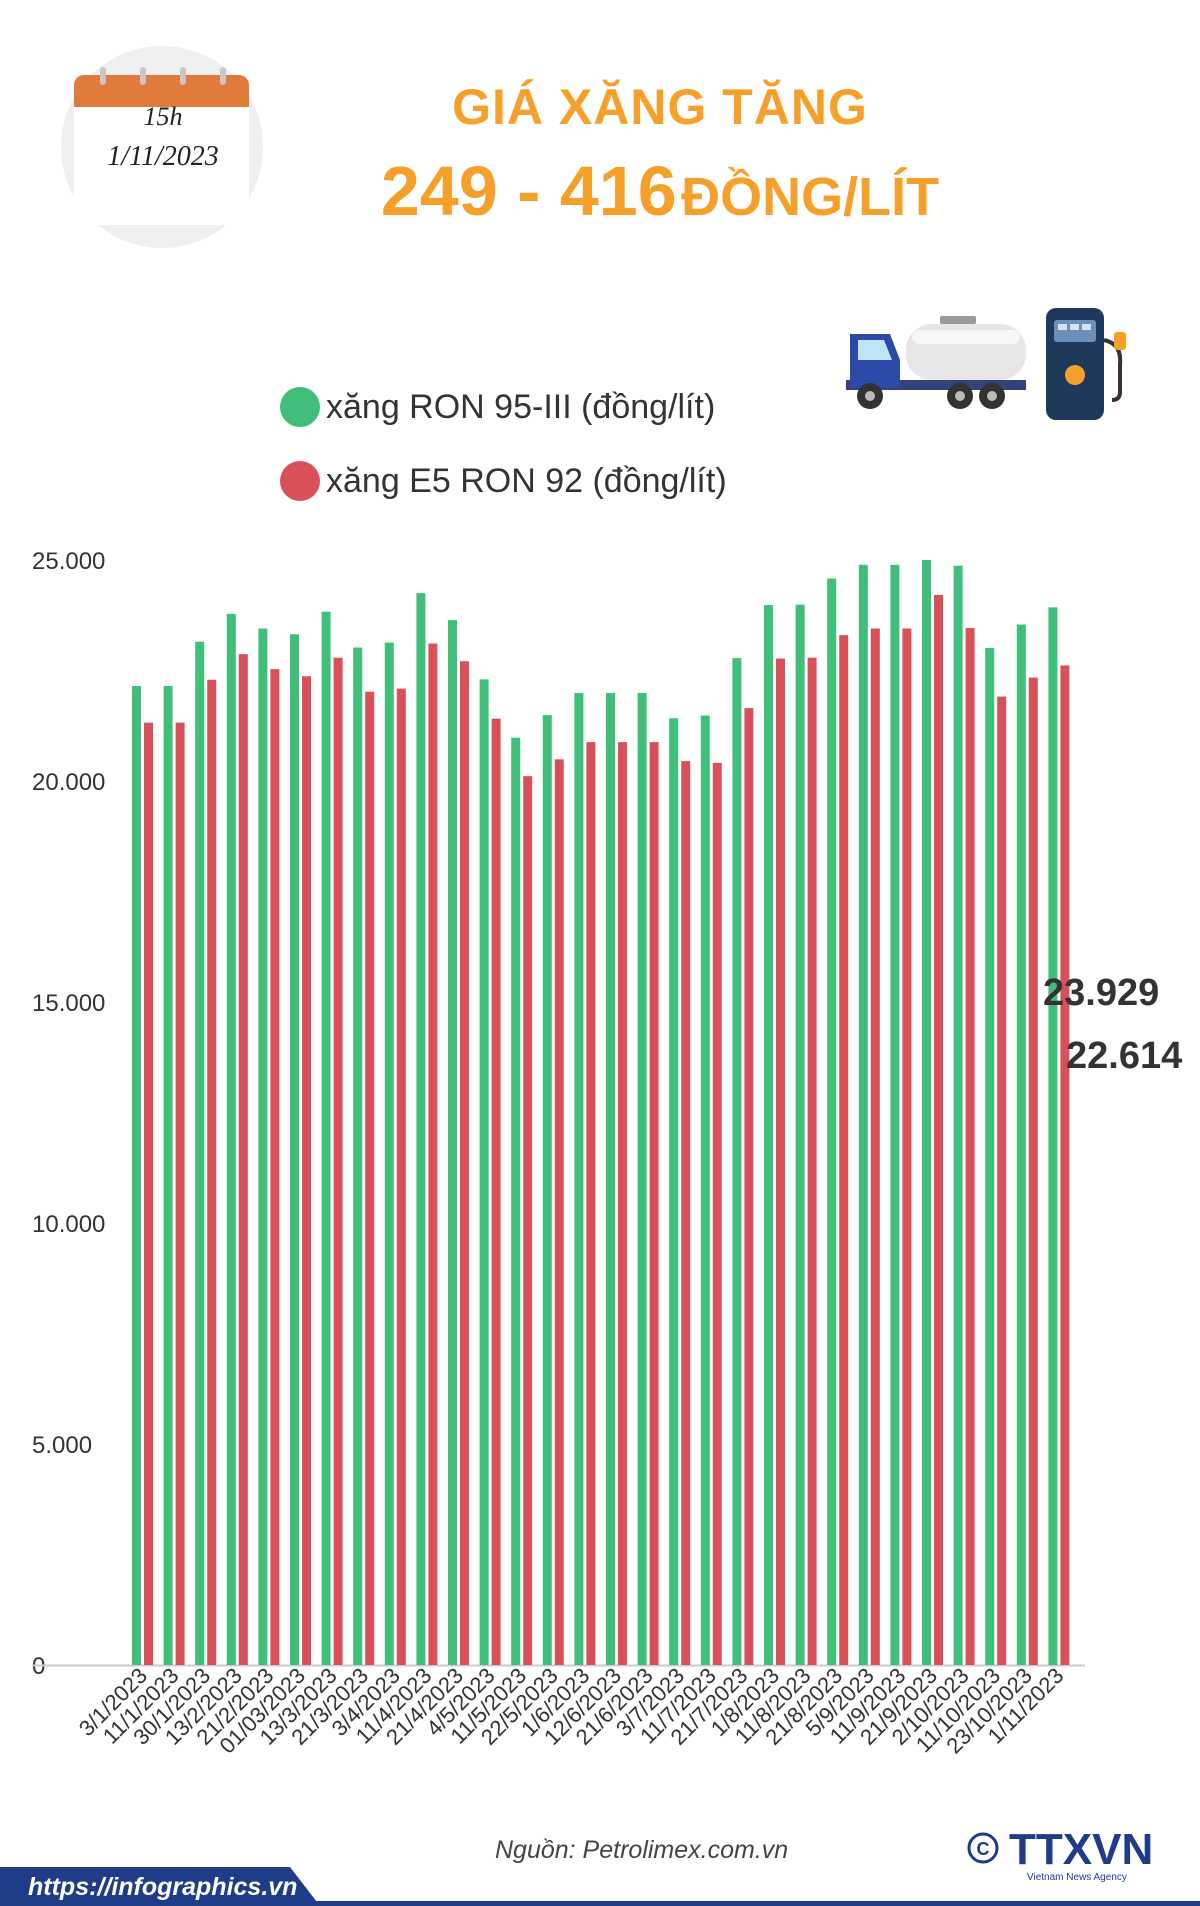  I want to click on fuel-illustration, so click(986, 364).